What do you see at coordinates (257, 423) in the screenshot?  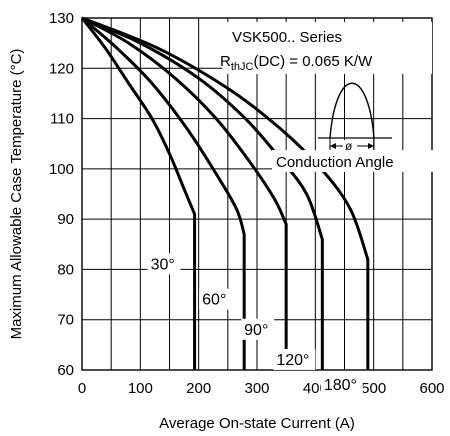 I see `x-axis-title: Average On-state Current (A)` at bounding box center [257, 423].